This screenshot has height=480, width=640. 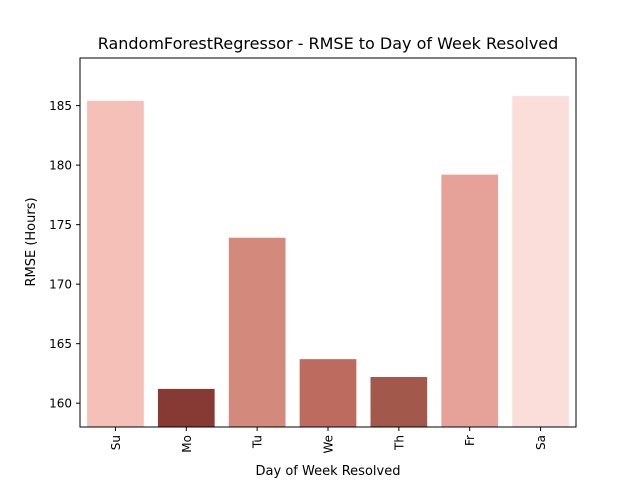 What do you see at coordinates (399, 402) in the screenshot?
I see `bar-th` at bounding box center [399, 402].